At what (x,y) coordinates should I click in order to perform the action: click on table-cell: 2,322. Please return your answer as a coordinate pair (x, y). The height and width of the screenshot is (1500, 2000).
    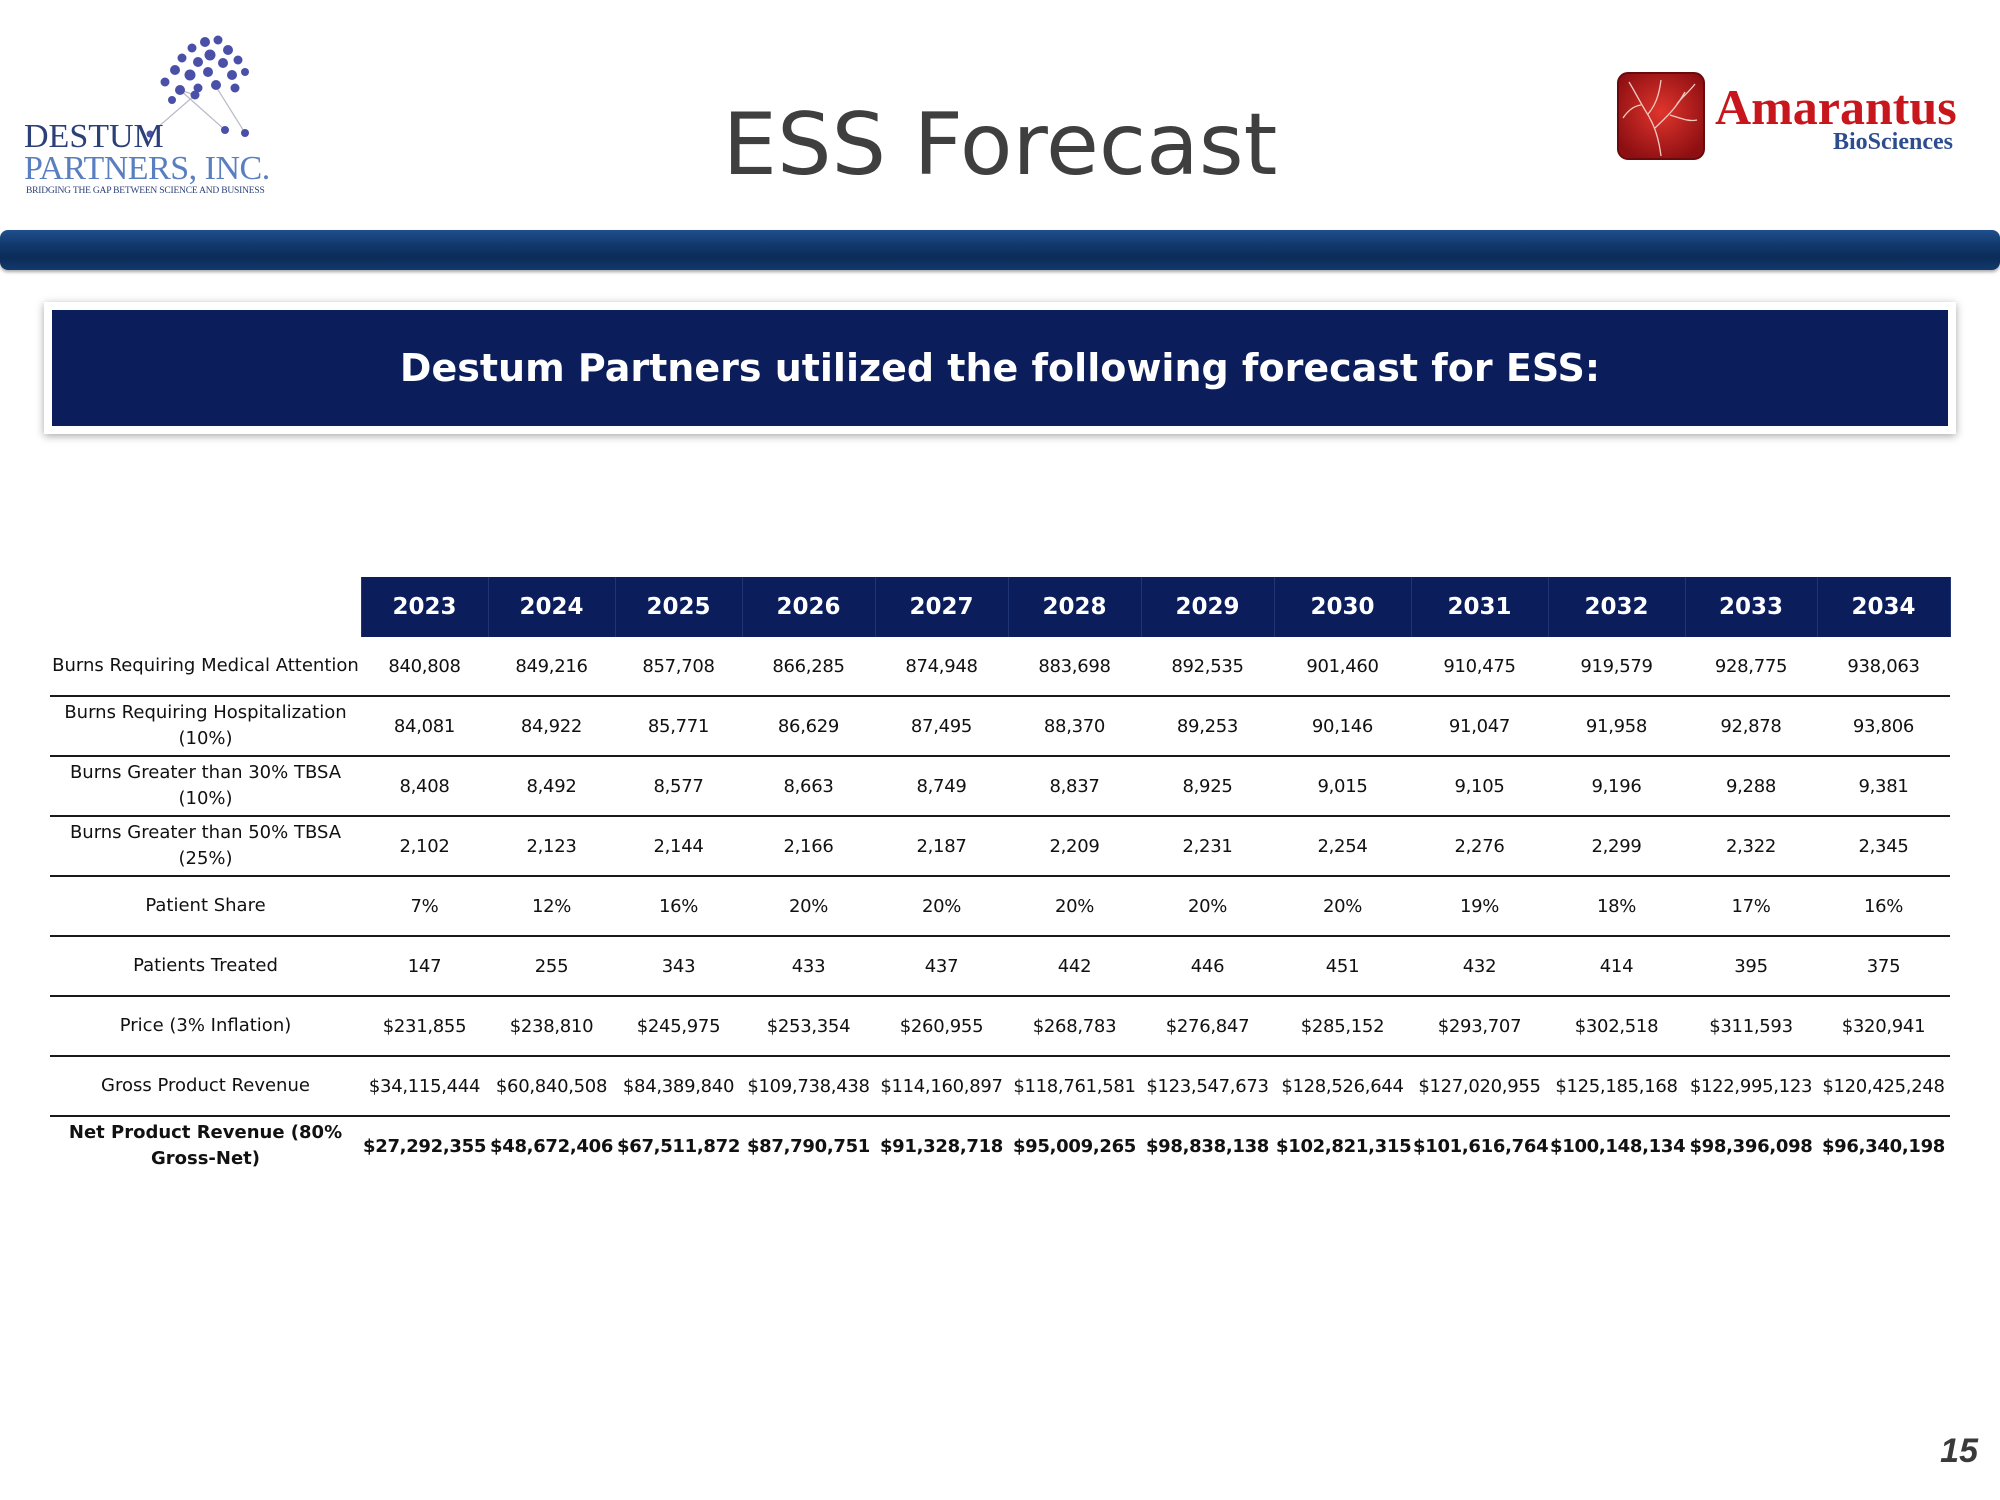
    Looking at the image, I should click on (1751, 846).